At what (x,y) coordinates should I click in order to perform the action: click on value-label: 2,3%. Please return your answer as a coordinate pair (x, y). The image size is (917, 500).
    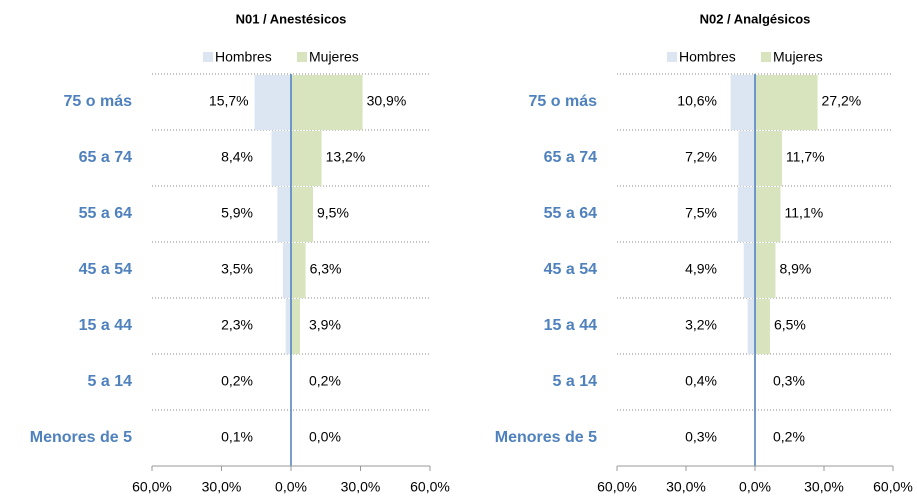
    Looking at the image, I should click on (237, 325).